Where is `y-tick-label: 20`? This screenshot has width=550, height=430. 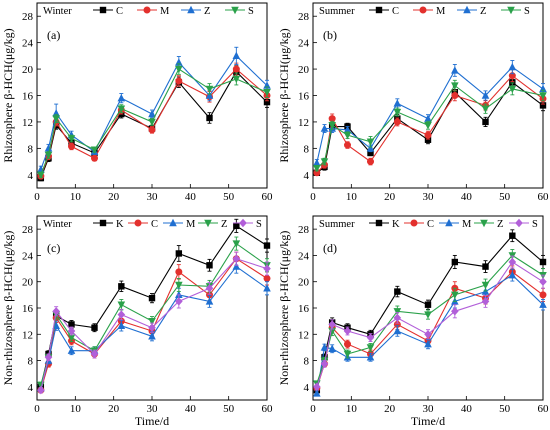 y-tick-label: 20 is located at coordinates (28, 70).